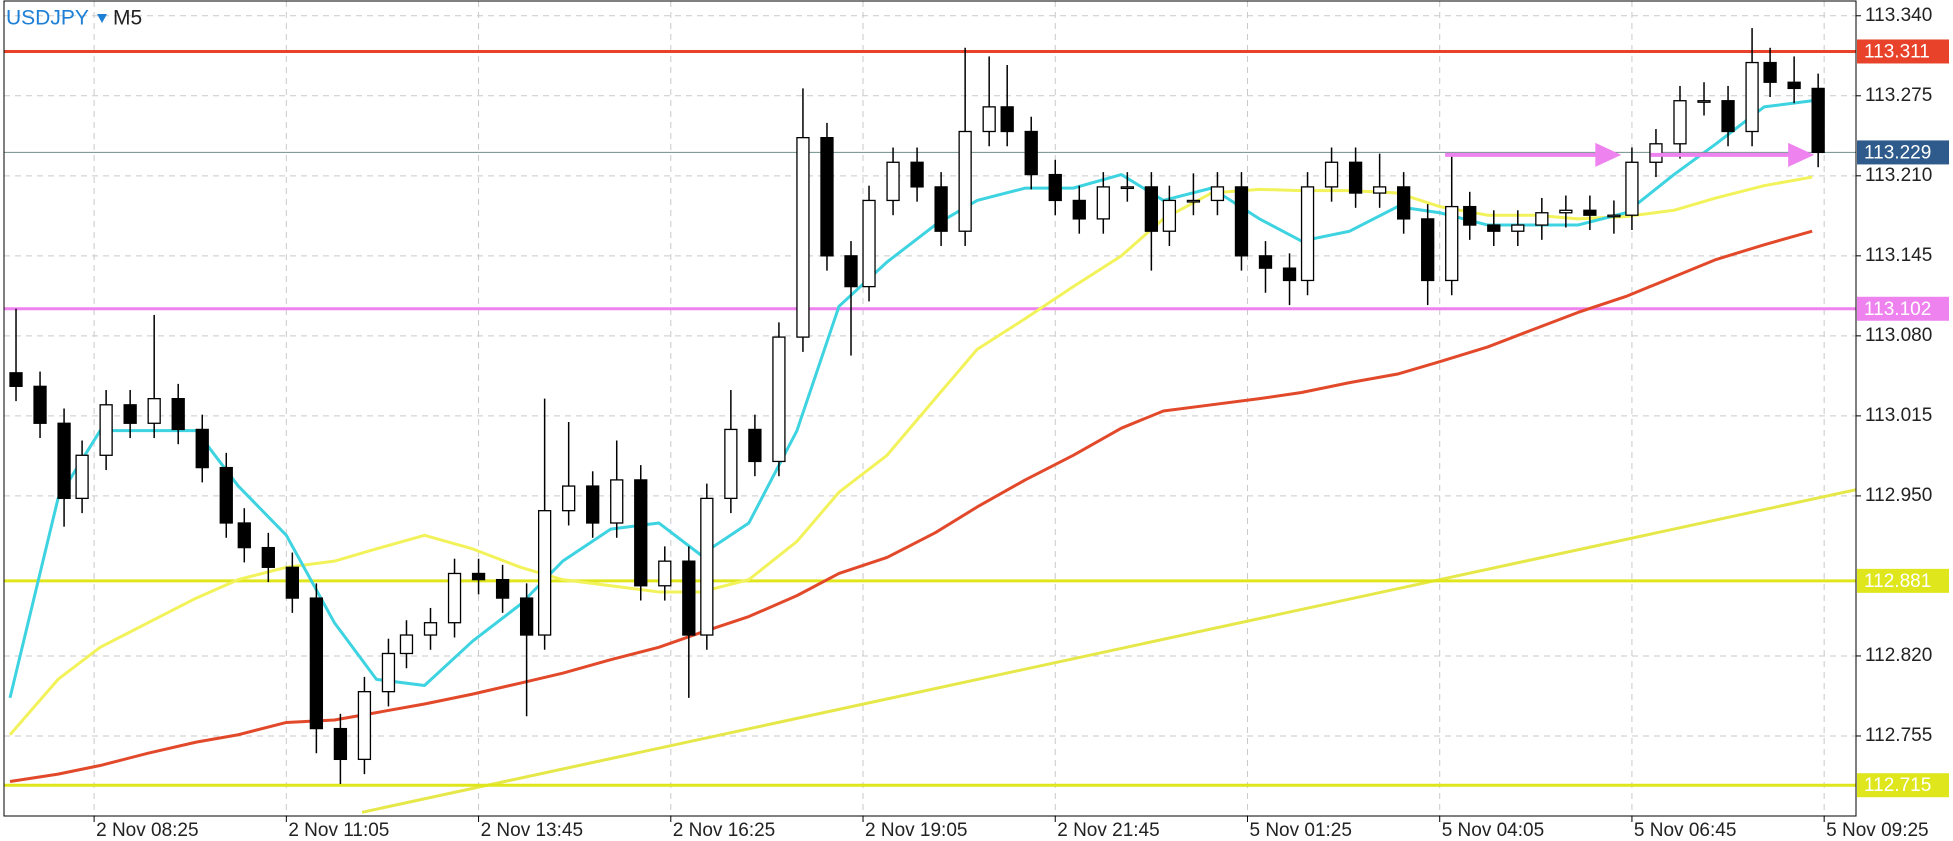 This screenshot has width=1953, height=841. I want to click on x-tick-label: 5 Nov 06:45, so click(1685, 830).